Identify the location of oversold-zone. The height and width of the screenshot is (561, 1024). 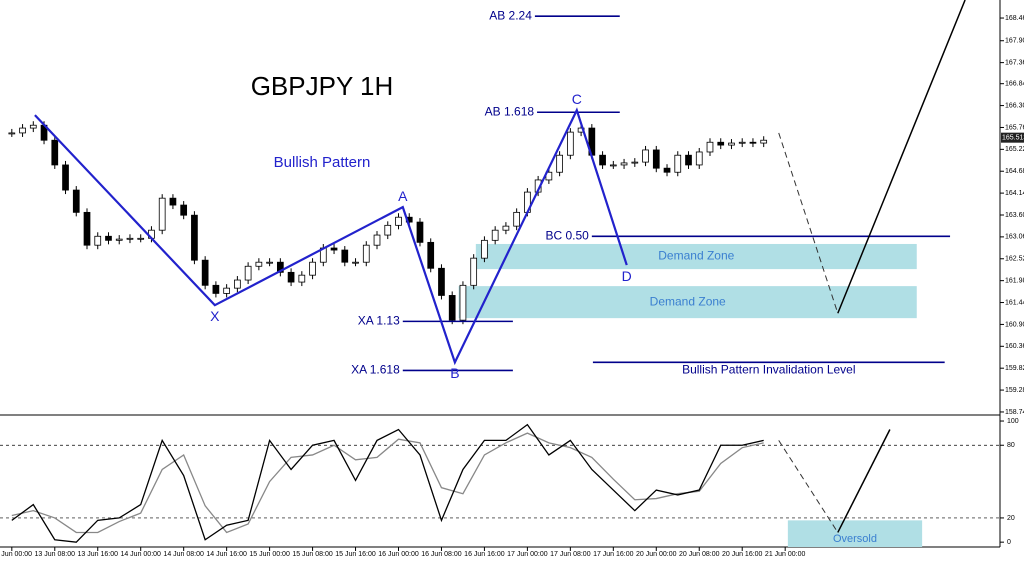
(855, 533).